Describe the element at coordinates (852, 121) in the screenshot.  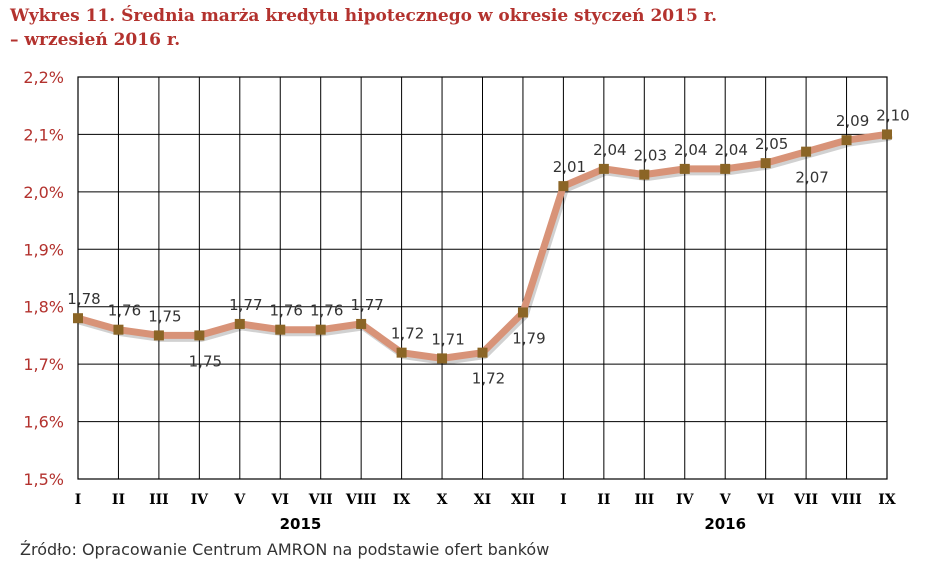
I see `data-label: 2,09` at that location.